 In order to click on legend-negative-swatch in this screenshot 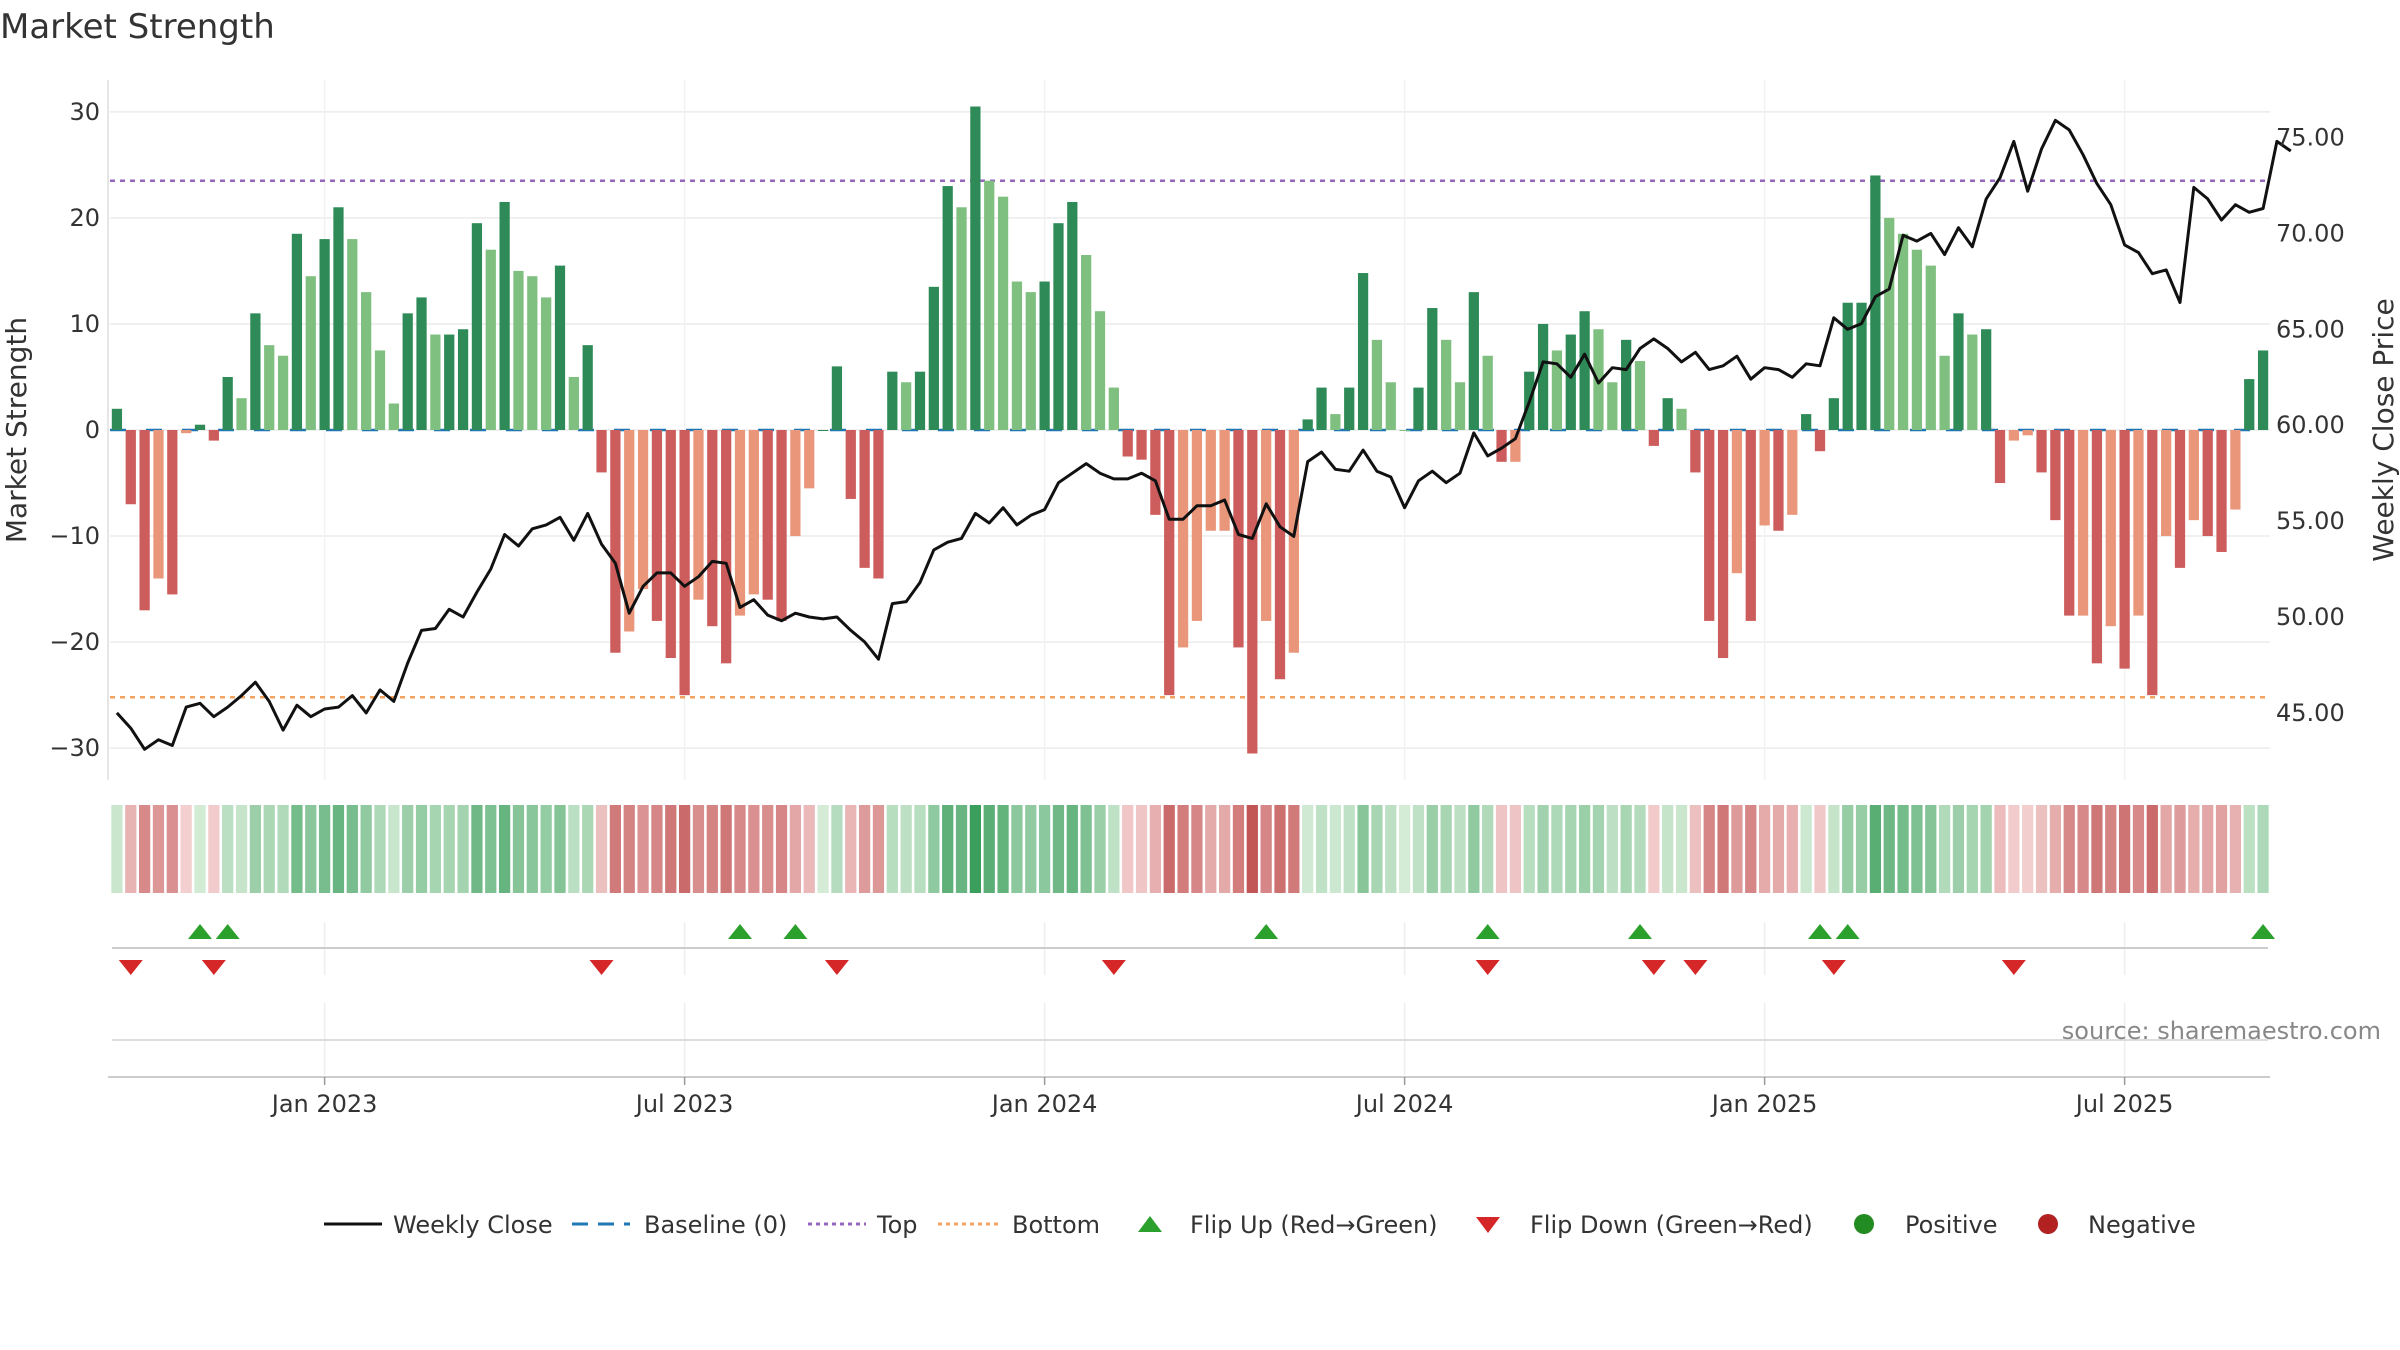, I will do `click(2048, 1224)`.